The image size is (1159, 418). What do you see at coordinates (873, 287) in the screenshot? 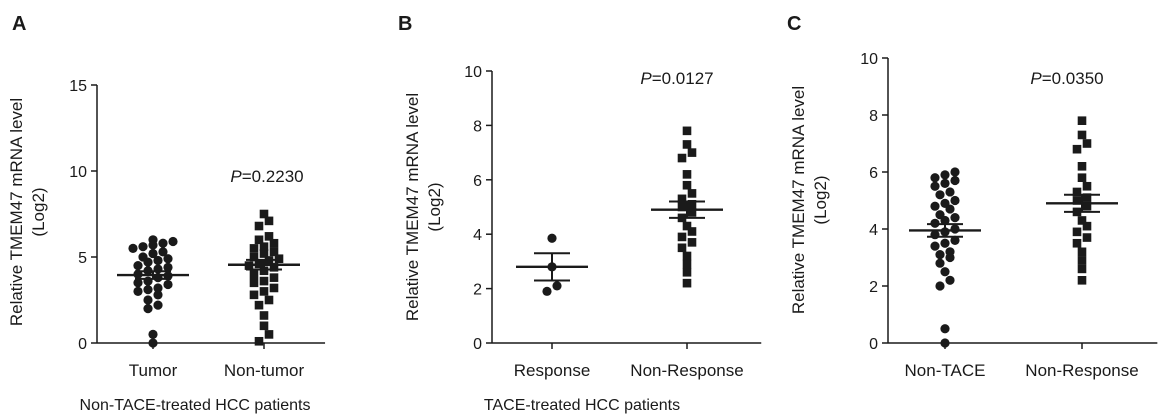
I see `panel-c-ytick-label: 2` at bounding box center [873, 287].